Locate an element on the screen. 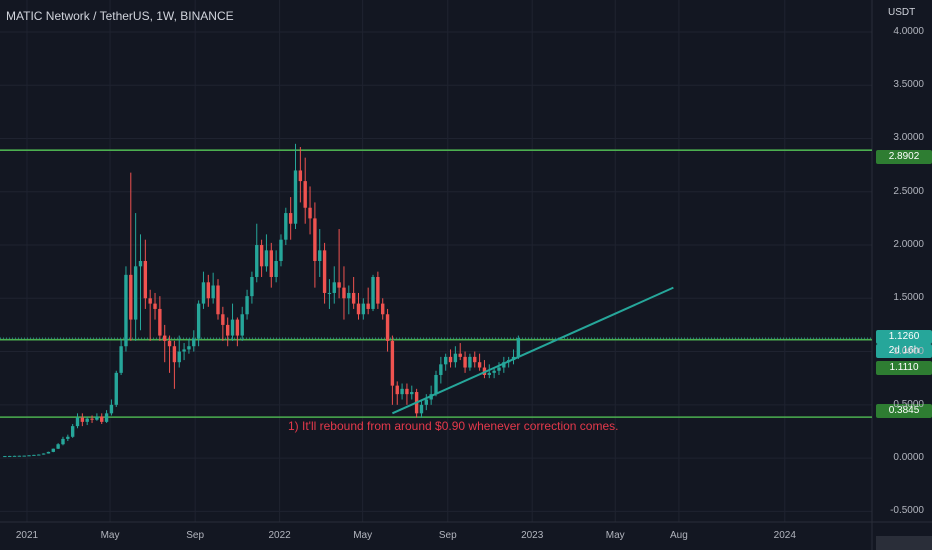  support-price-tag: 0.3845 is located at coordinates (904, 411).